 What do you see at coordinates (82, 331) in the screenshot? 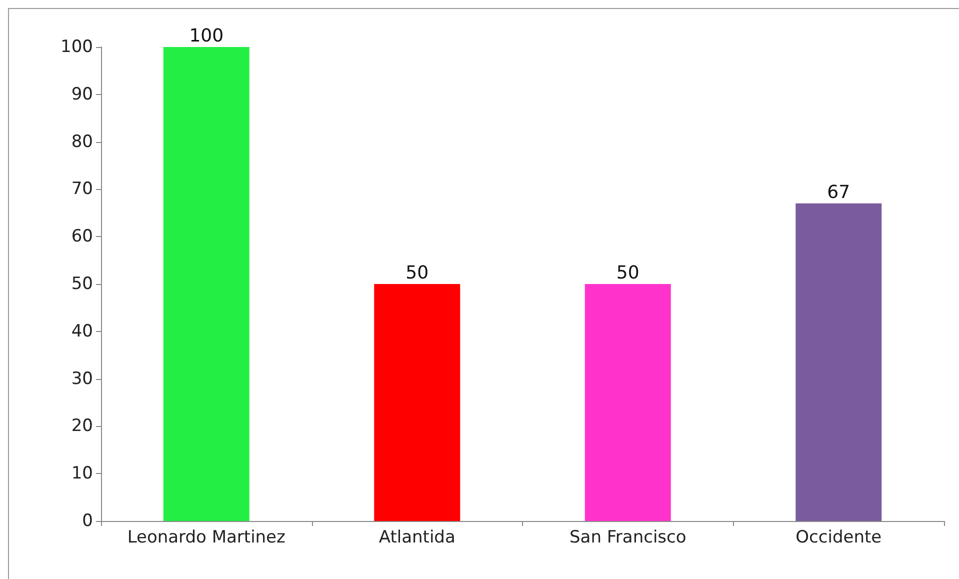
I see `y-tick-label: 40` at bounding box center [82, 331].